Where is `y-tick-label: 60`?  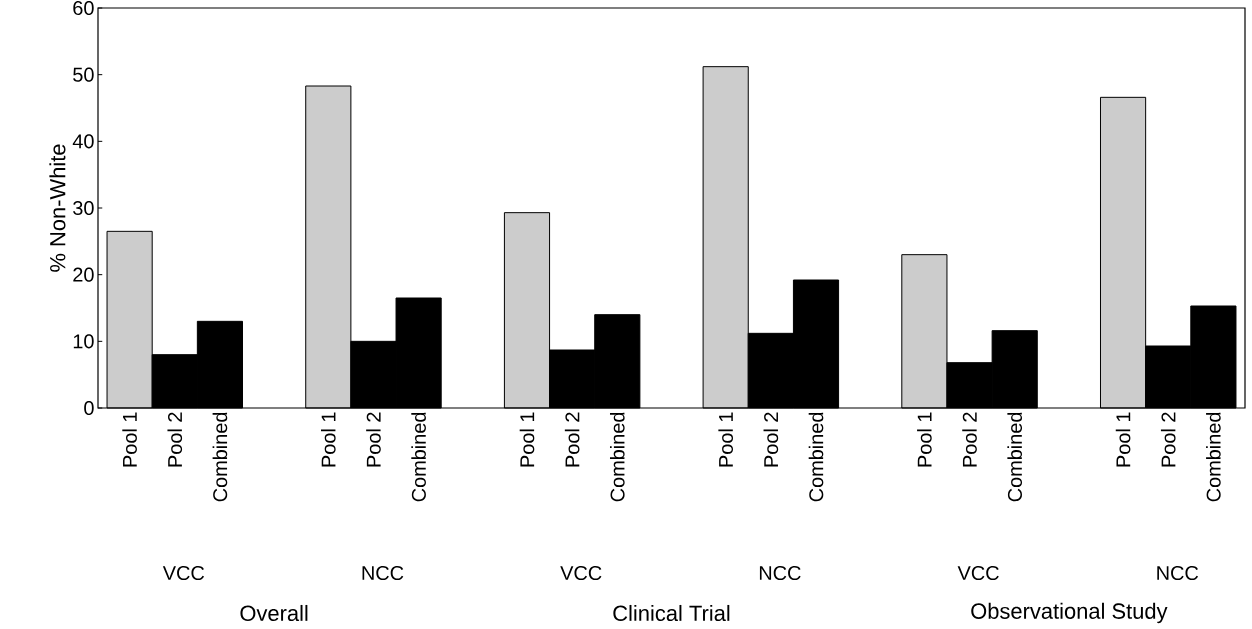
y-tick-label: 60 is located at coordinates (83, 8).